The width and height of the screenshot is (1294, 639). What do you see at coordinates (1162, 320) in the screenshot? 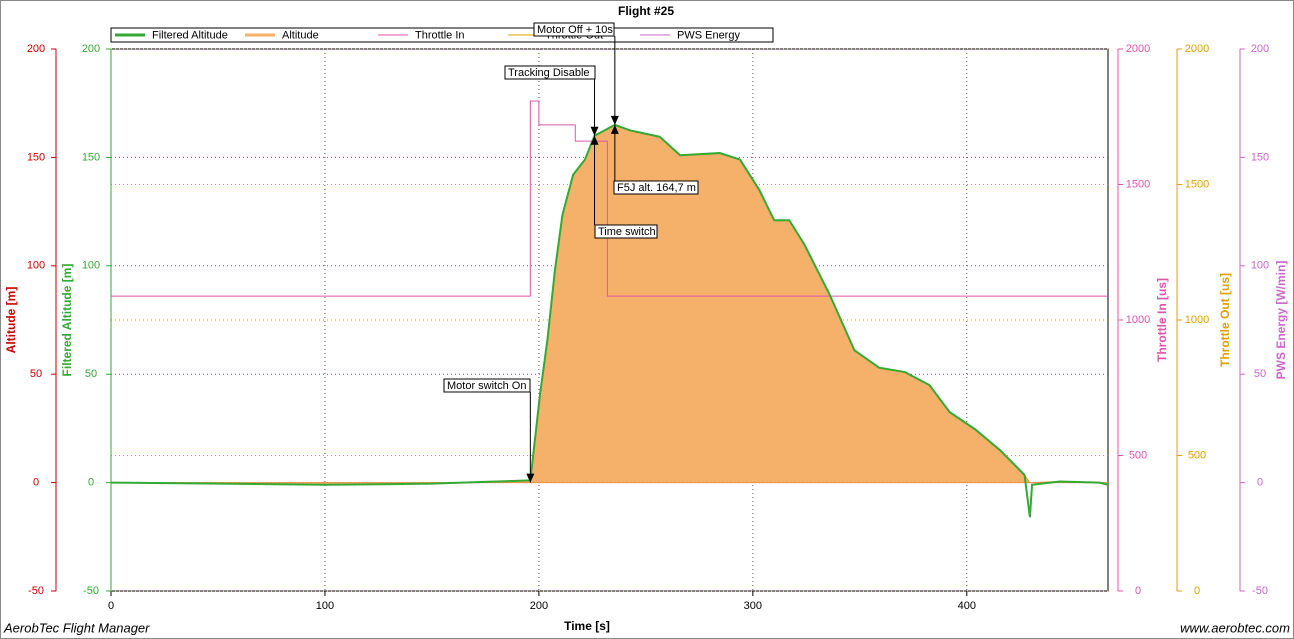
I see `y-axis-label: Throttle In [us]` at bounding box center [1162, 320].